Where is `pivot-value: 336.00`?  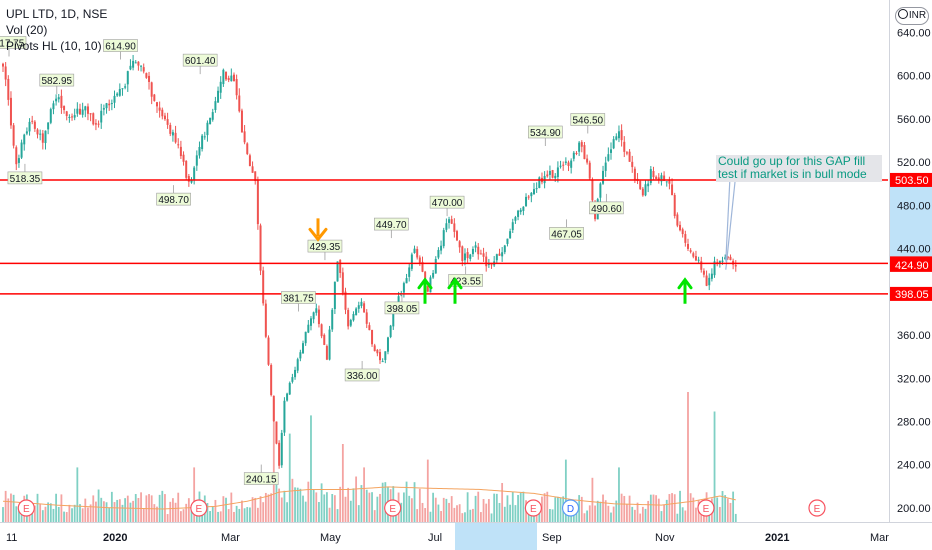
pivot-value: 336.00 is located at coordinates (362, 376).